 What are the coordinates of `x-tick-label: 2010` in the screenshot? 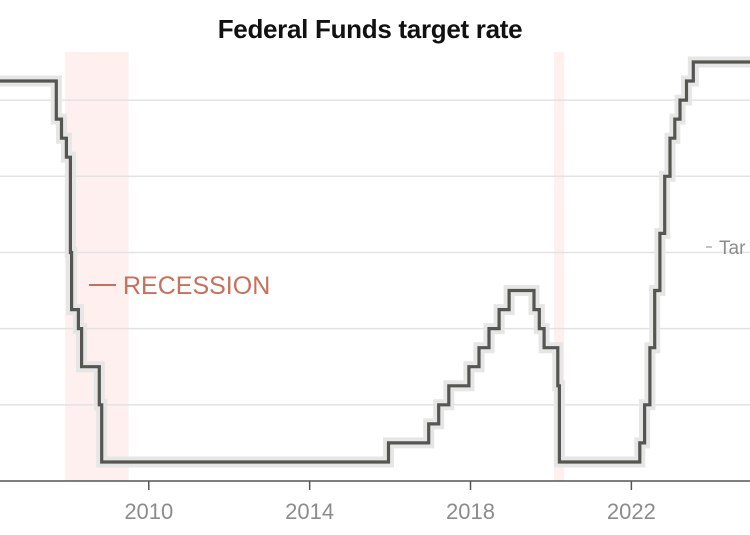 It's located at (148, 511).